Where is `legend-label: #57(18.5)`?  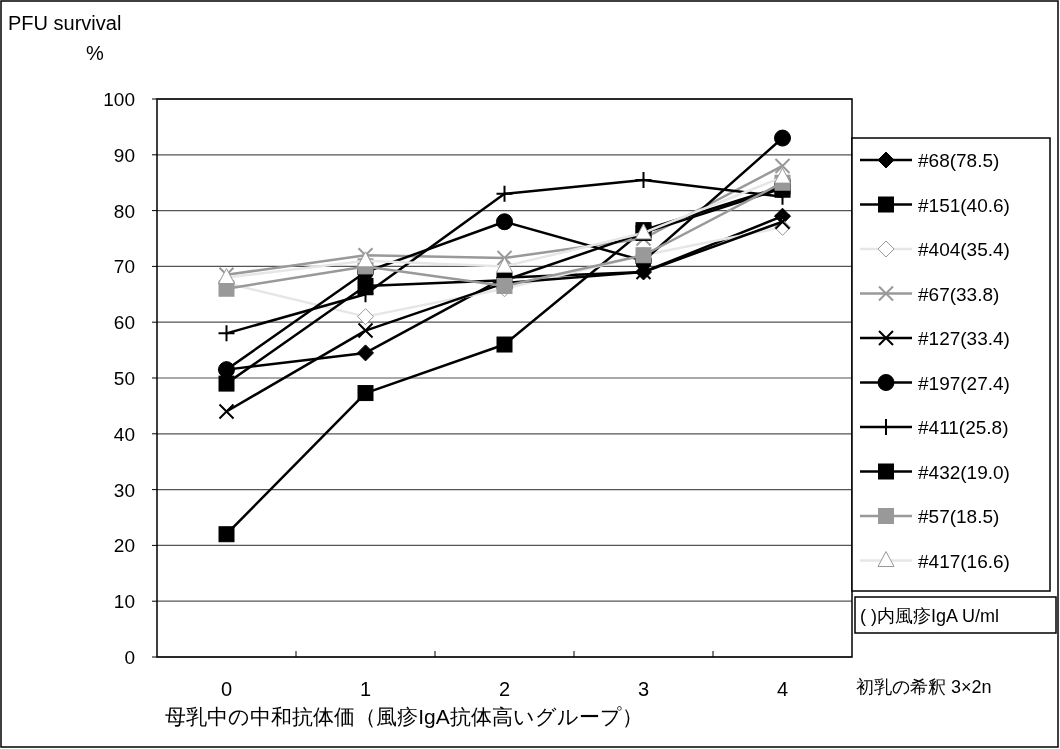
legend-label: #57(18.5) is located at coordinates (959, 516).